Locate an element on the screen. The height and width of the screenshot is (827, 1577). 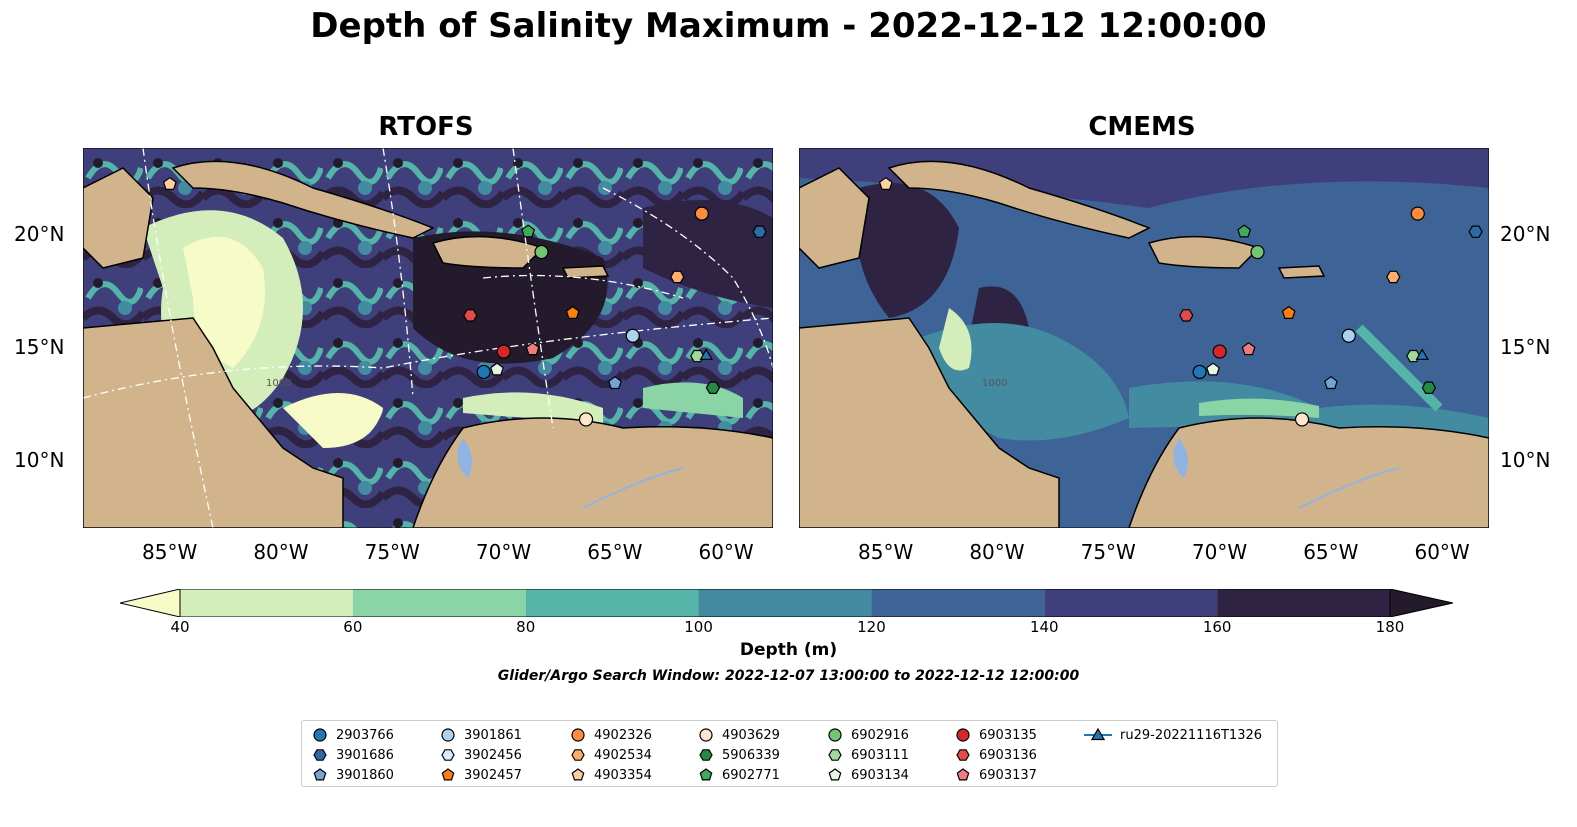
legend-item: ru29-20221116T1326 is located at coordinates (1173, 735).